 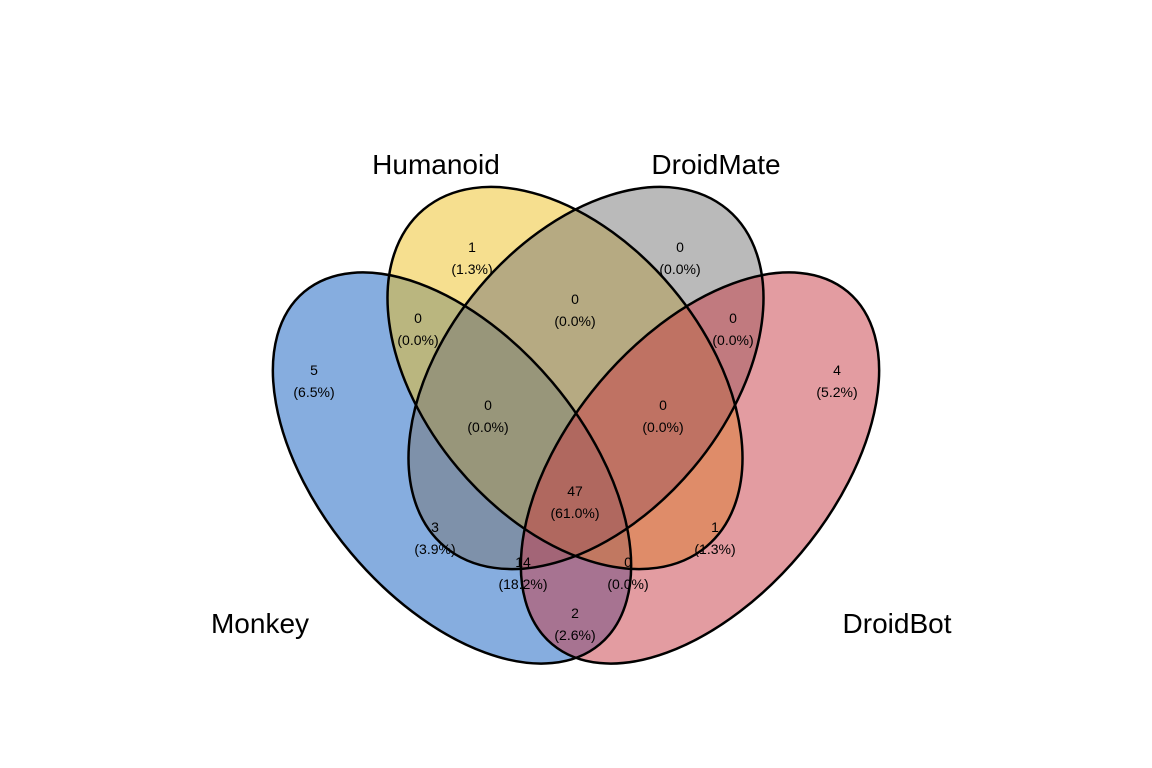 What do you see at coordinates (434, 549) in the screenshot?
I see `region-percent: (3.9%)` at bounding box center [434, 549].